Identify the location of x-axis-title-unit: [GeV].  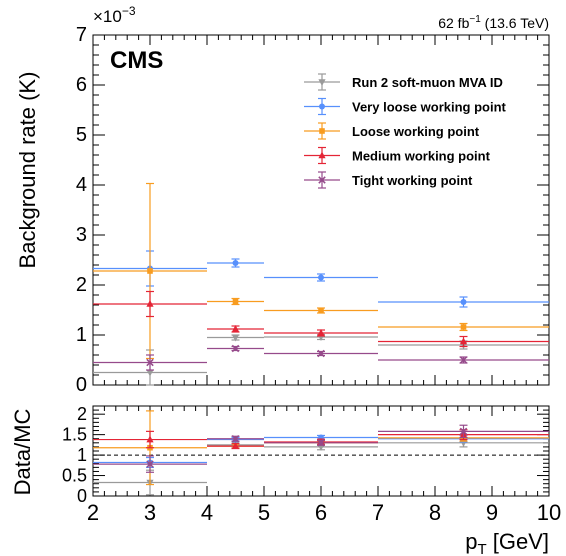
(518, 541).